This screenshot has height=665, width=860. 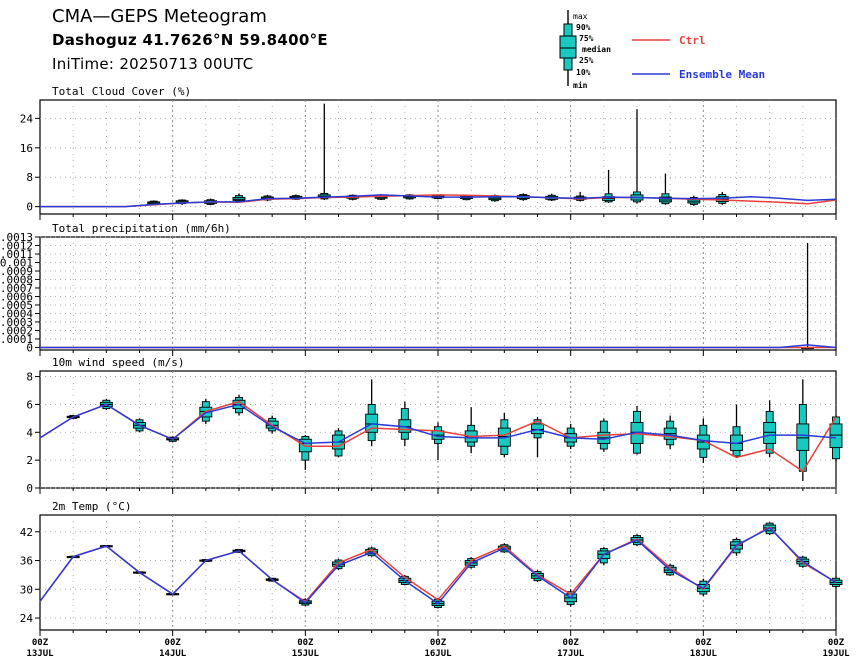 What do you see at coordinates (16, 339) in the screenshot?
I see `precip-ytick-label: 0.0001` at bounding box center [16, 339].